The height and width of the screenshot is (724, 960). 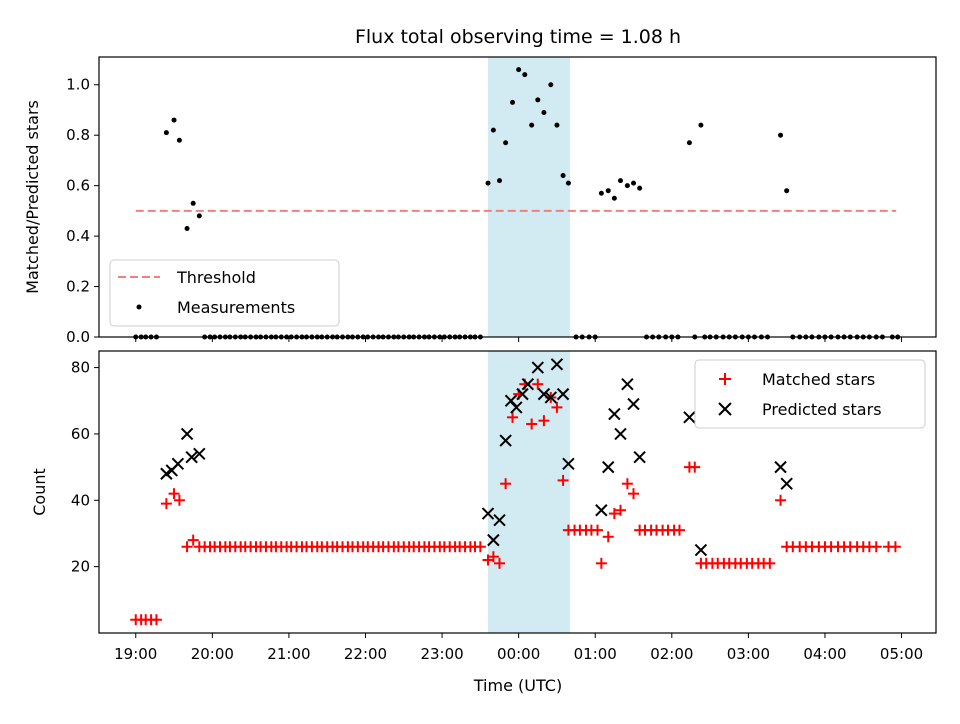 What do you see at coordinates (80, 434) in the screenshot?
I see `y-tick-label: 60` at bounding box center [80, 434].